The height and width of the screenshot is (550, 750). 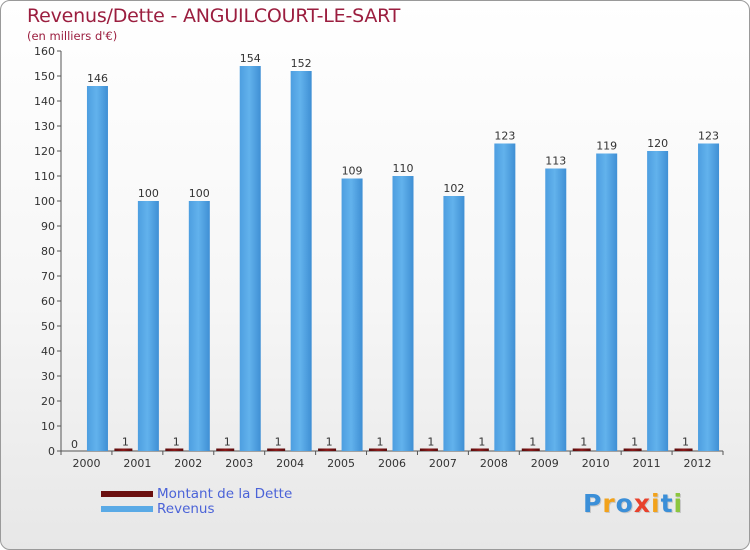 What do you see at coordinates (657, 143) in the screenshot?
I see `data-label-revenus: 120` at bounding box center [657, 143].